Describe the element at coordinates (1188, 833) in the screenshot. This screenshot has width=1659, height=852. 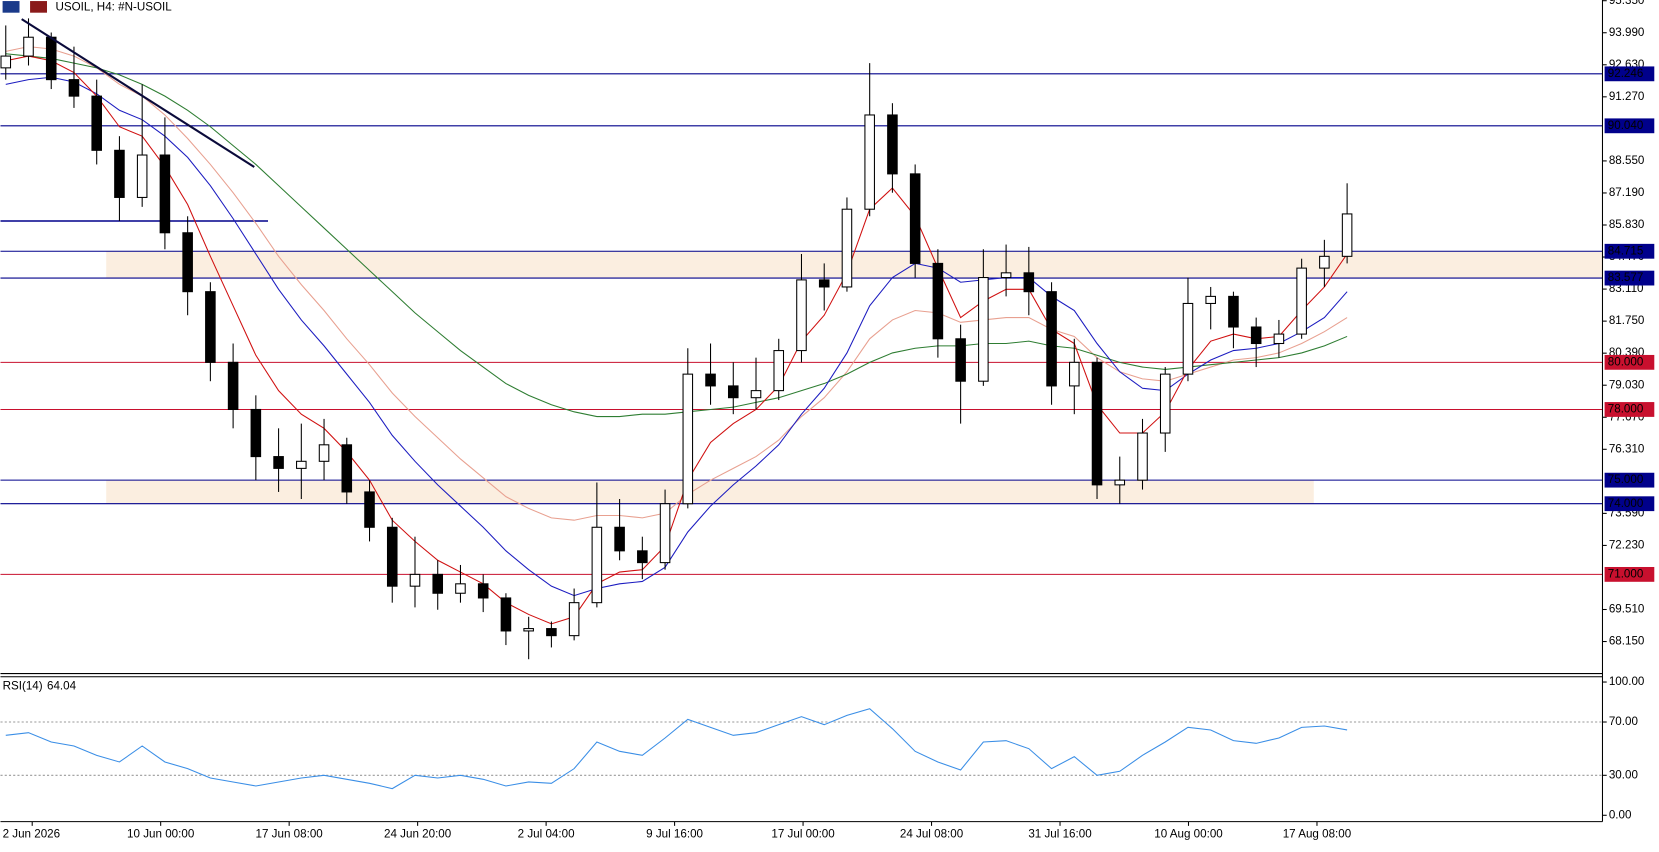
I see `x-tick-label: 10 Aug 00:00` at that location.